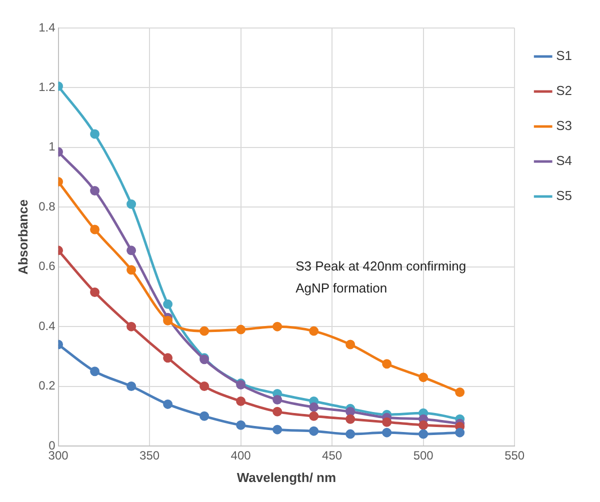 This screenshot has height=502, width=600. Describe the element at coordinates (286, 477) in the screenshot. I see `x-axis-title: Wavelength/ nm` at that location.